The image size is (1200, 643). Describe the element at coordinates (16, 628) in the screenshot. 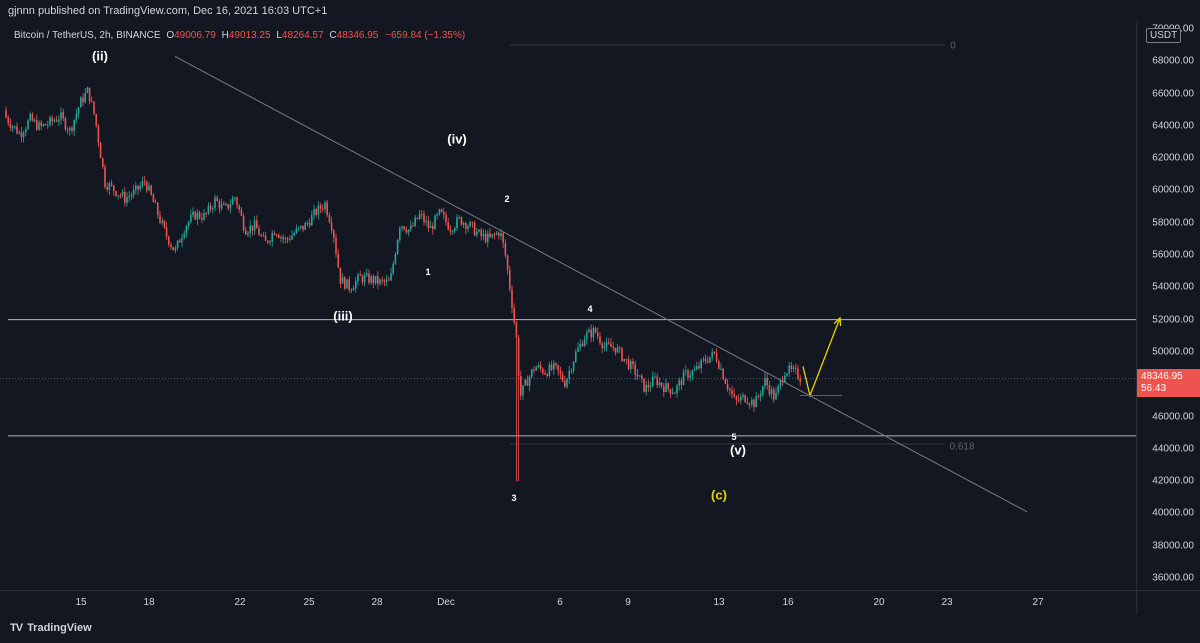

I see `tradingview-logo-icon: TV` at that location.